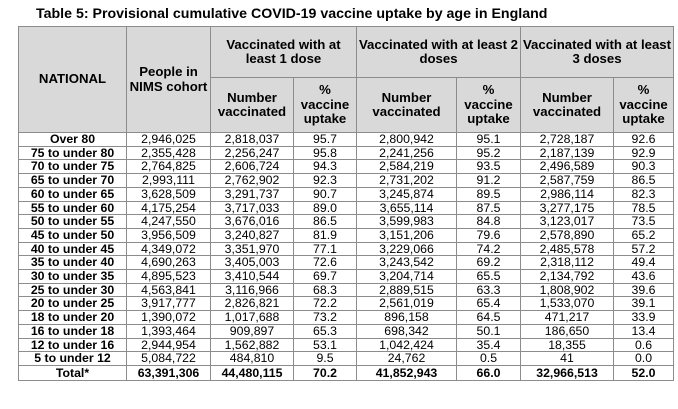 Image resolution: width=678 pixels, height=409 pixels. What do you see at coordinates (252, 167) in the screenshot?
I see `dose1-number: 2,606,724` at bounding box center [252, 167].